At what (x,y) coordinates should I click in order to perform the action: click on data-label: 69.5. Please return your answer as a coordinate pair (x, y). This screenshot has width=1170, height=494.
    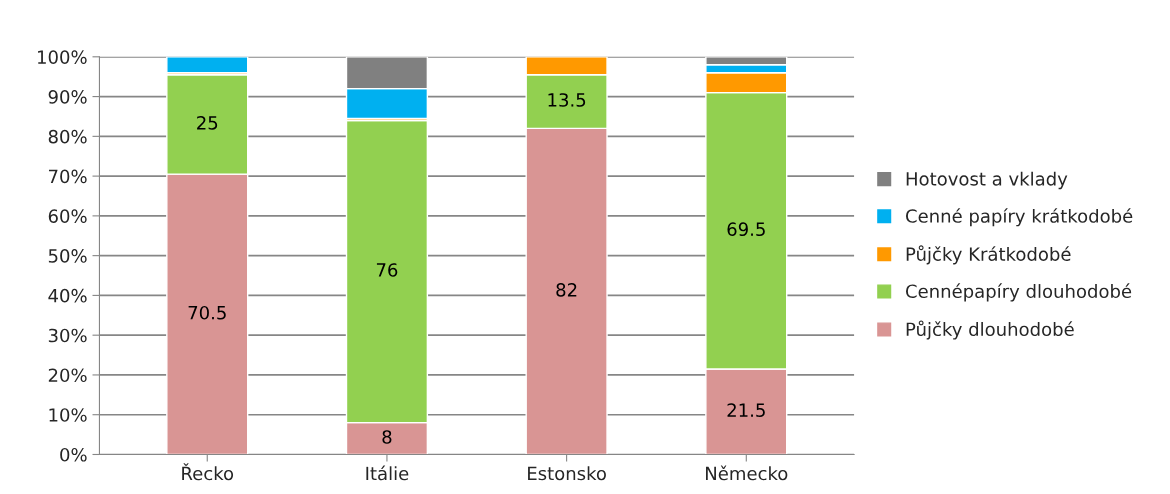
    Looking at the image, I should click on (746, 229).